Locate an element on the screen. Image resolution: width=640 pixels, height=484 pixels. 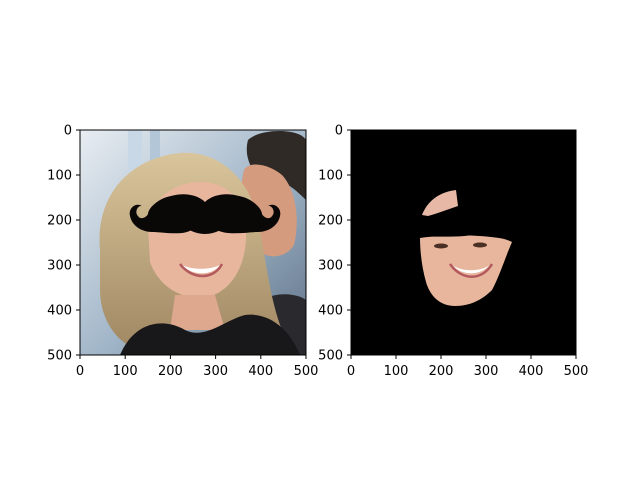
left-xtick-5: 500 is located at coordinates (306, 371).